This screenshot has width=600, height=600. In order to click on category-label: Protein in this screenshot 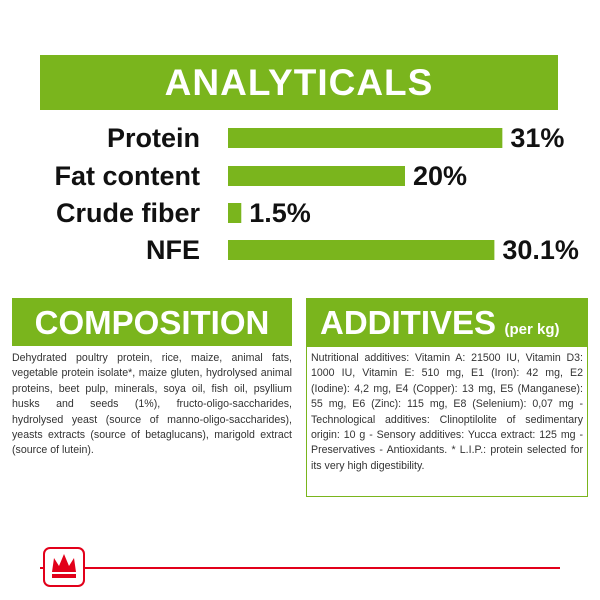, I will do `click(153, 138)`.